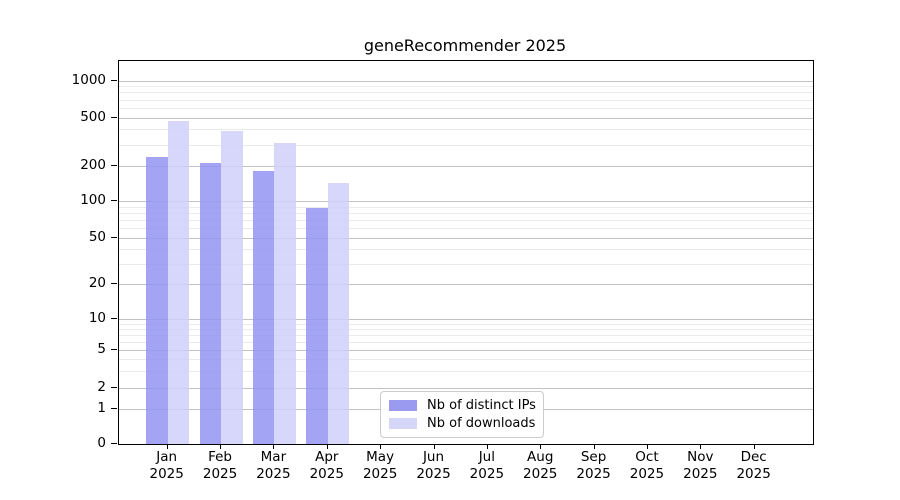  Describe the element at coordinates (481, 423) in the screenshot. I see `legend-label-downloads: Nb of downloads` at that location.